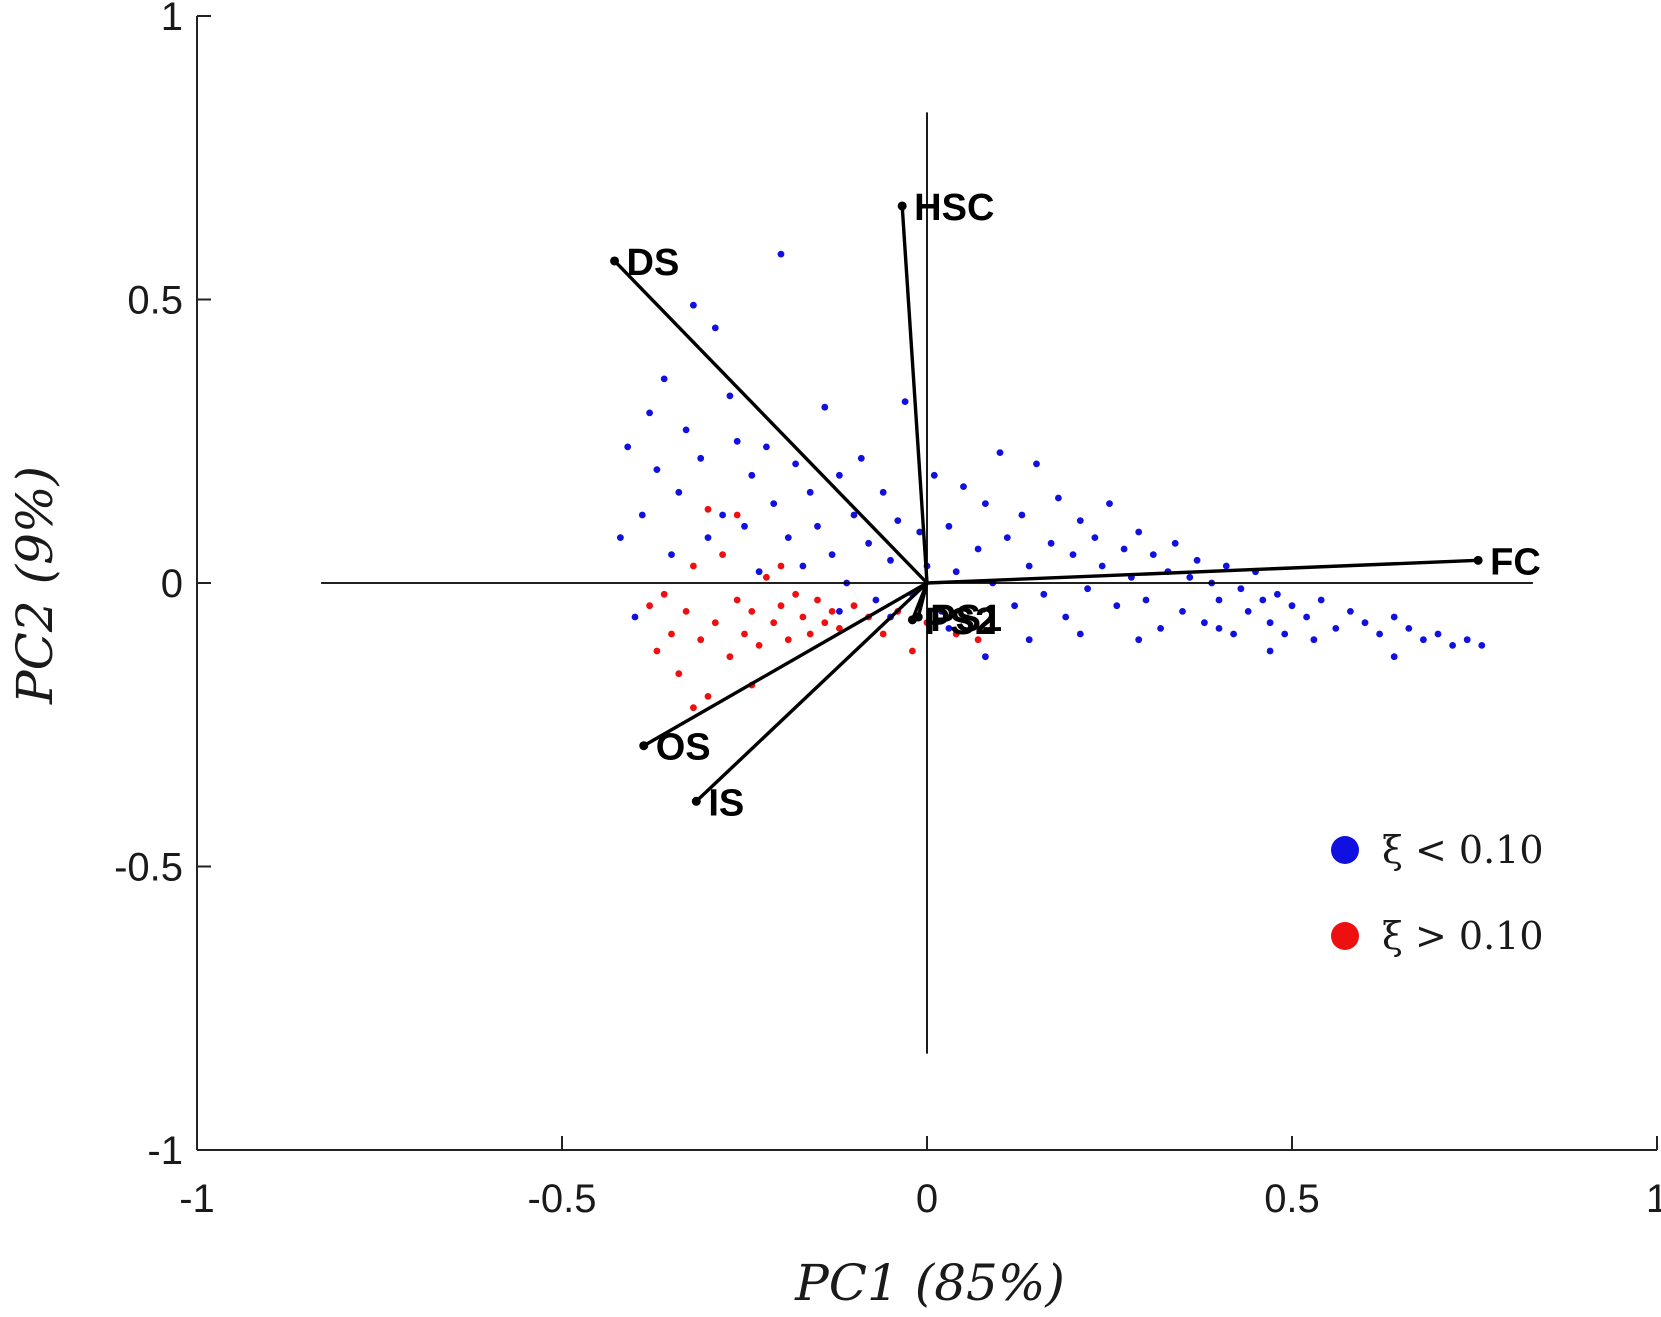 Image resolution: width=1661 pixels, height=1317 pixels. I want to click on legend: ξ < 0.10 ξ > 0.10, so click(1437, 893).